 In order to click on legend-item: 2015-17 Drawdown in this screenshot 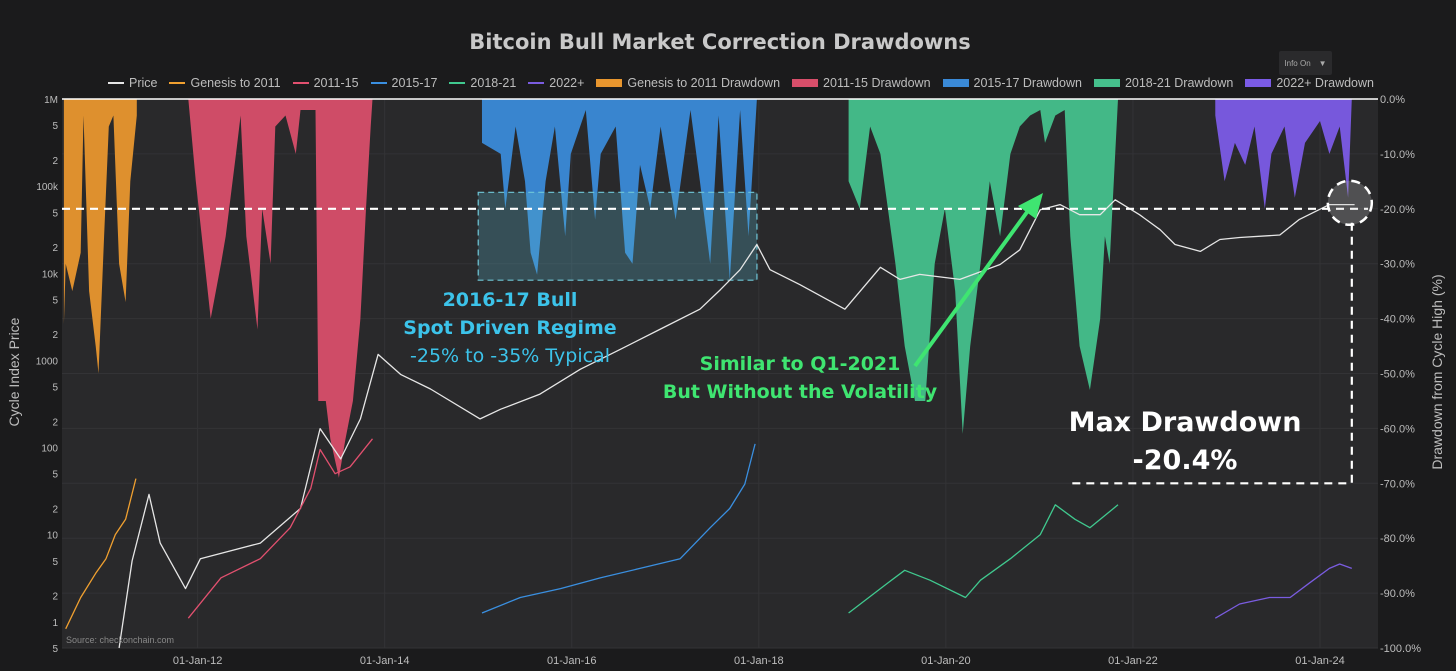, I will do `click(1012, 83)`.